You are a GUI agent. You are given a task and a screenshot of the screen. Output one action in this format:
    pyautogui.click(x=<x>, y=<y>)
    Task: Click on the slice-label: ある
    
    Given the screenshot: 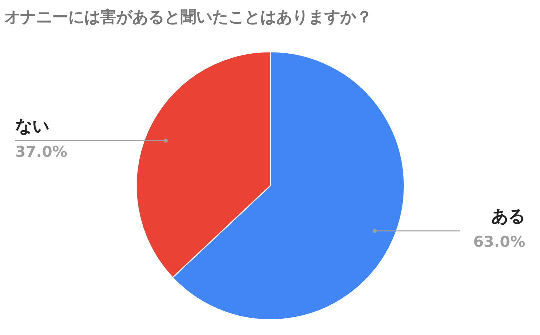 What is the action you would take?
    pyautogui.click(x=509, y=217)
    